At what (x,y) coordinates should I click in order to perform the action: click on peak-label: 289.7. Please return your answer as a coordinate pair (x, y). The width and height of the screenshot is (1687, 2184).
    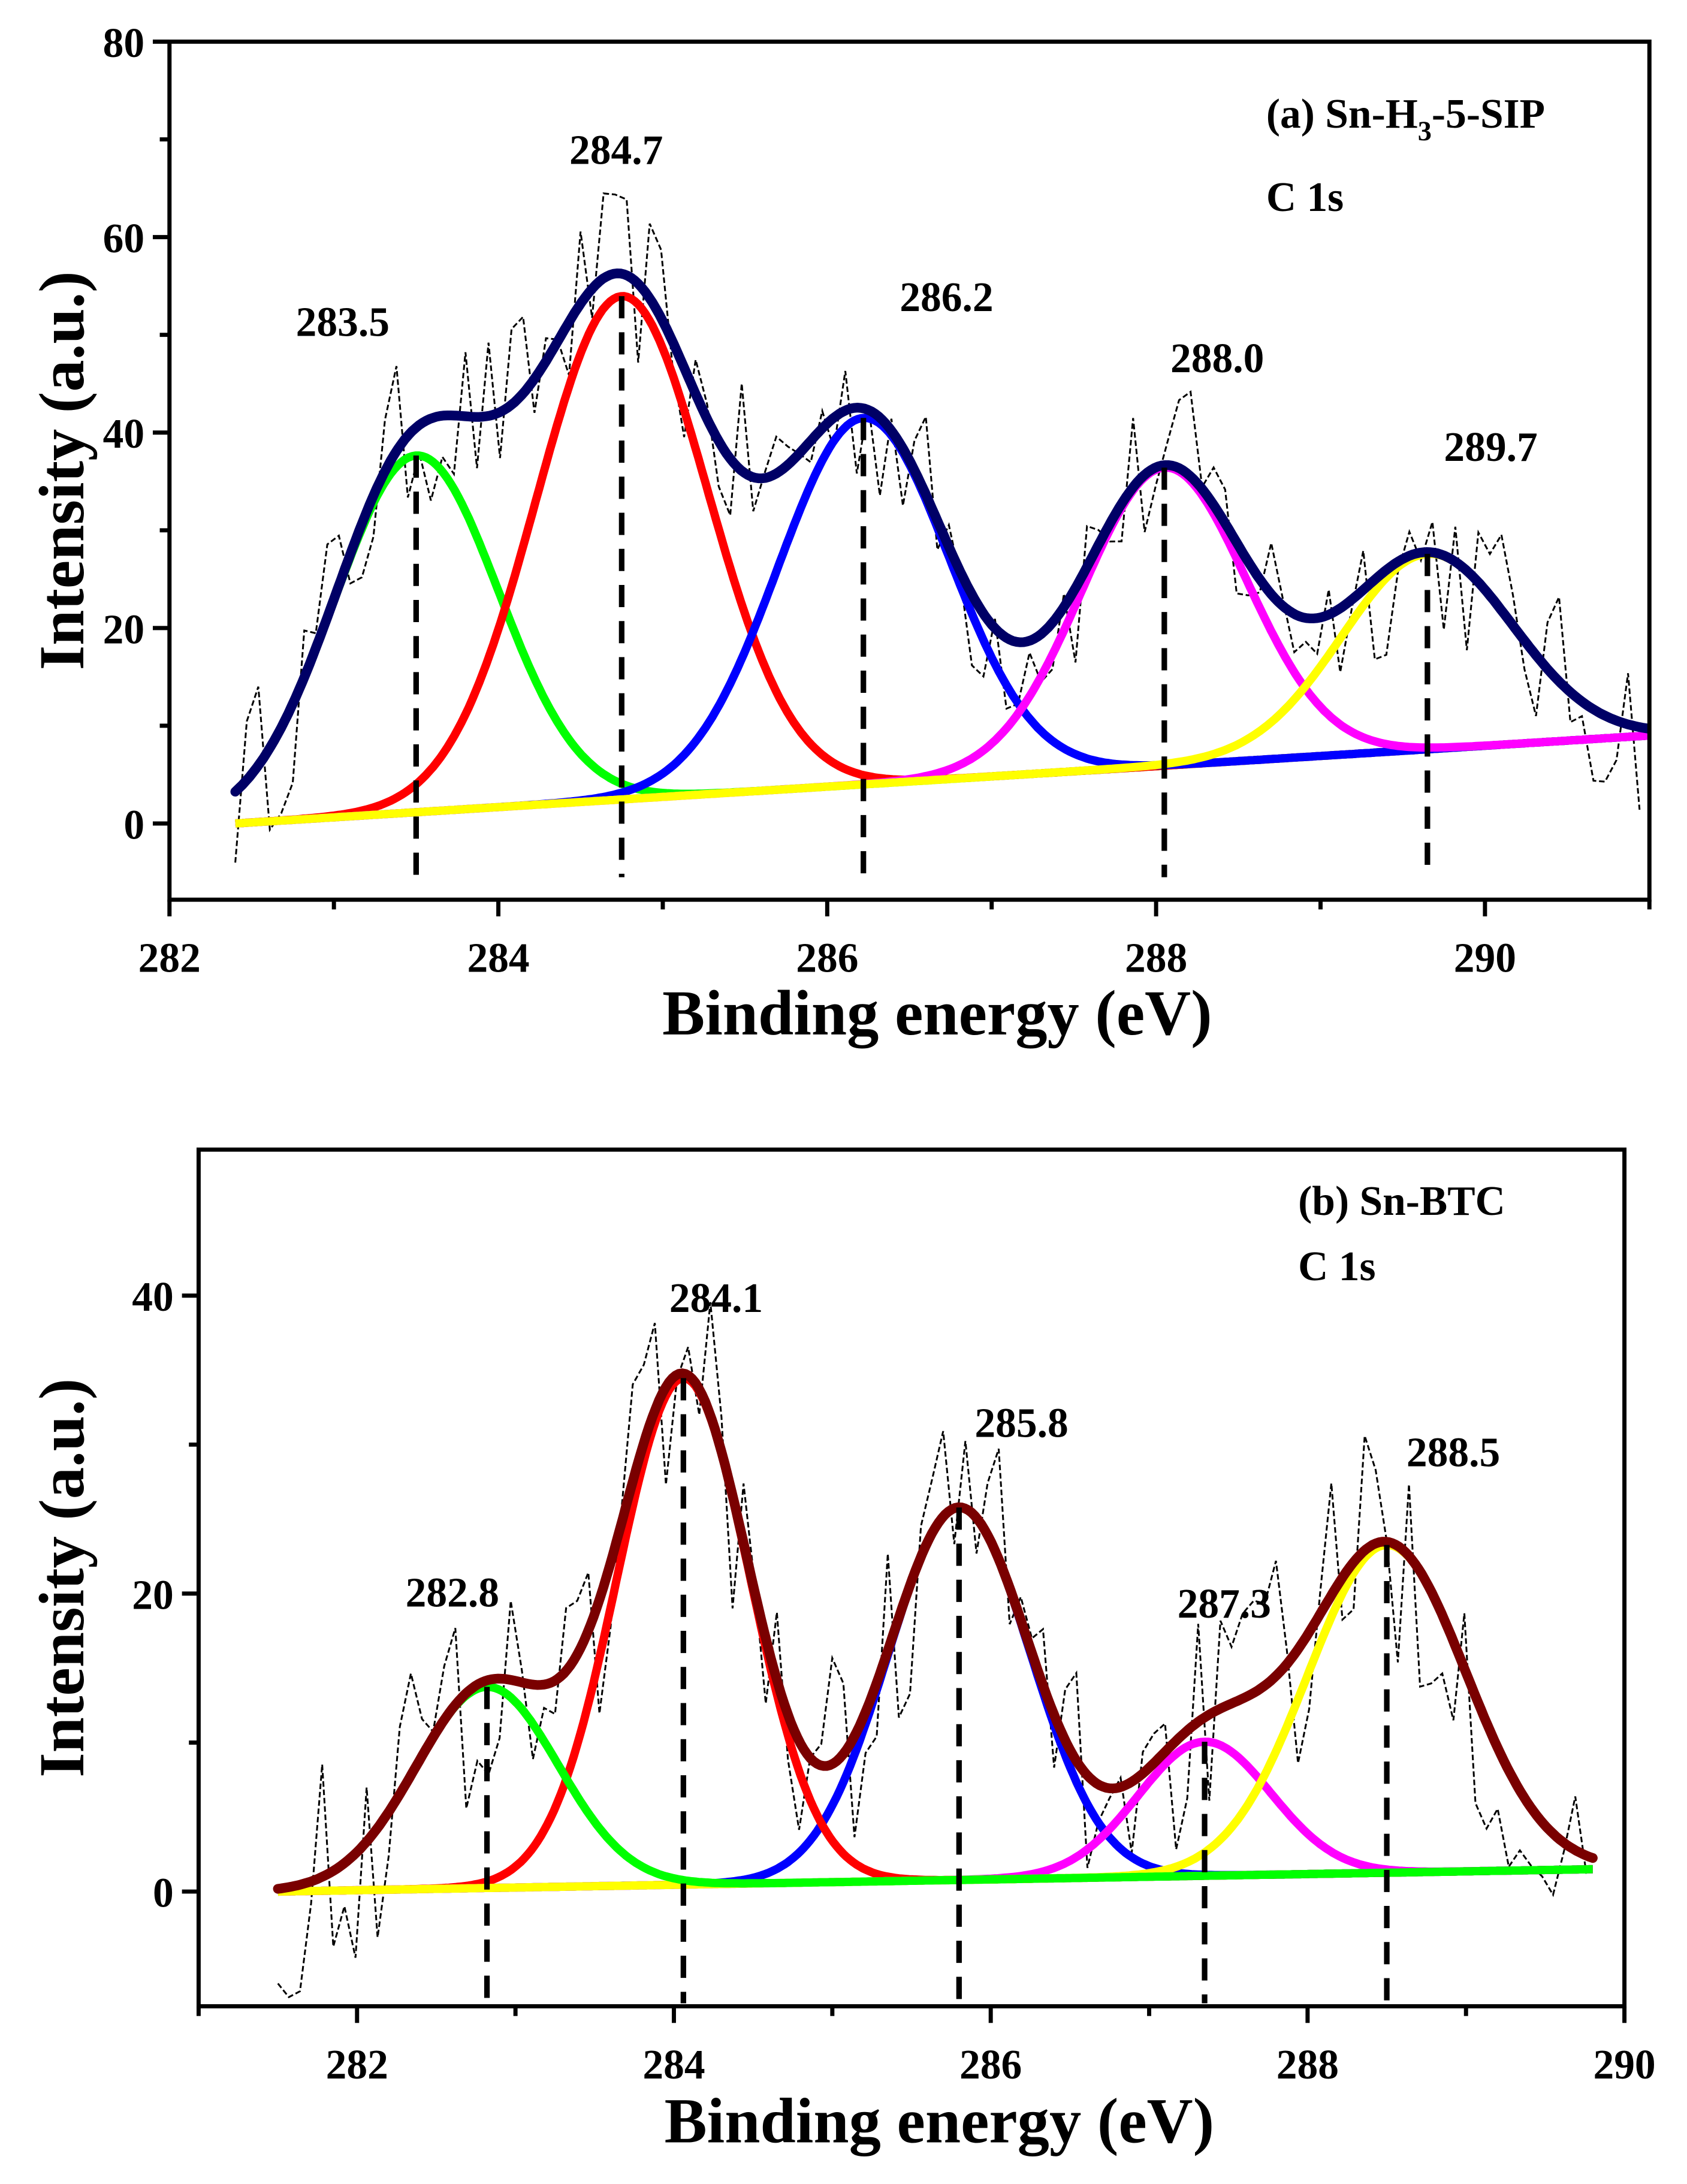
    Looking at the image, I should click on (1490, 447).